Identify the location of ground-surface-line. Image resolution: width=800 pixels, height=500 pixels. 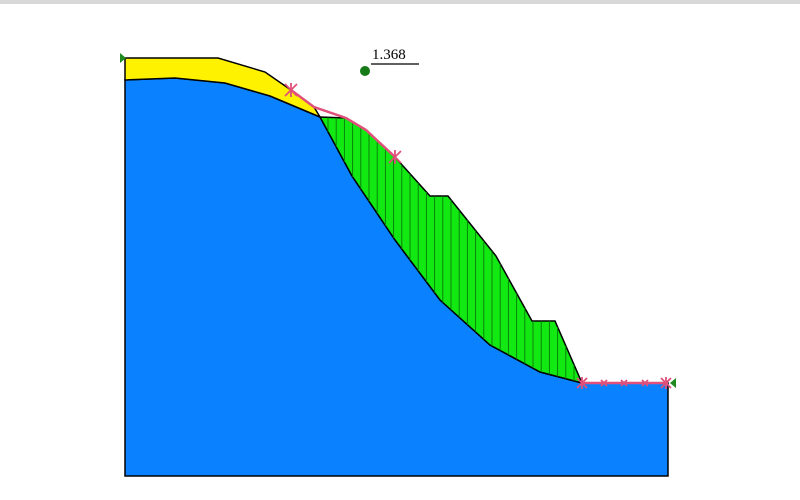
(343, 123).